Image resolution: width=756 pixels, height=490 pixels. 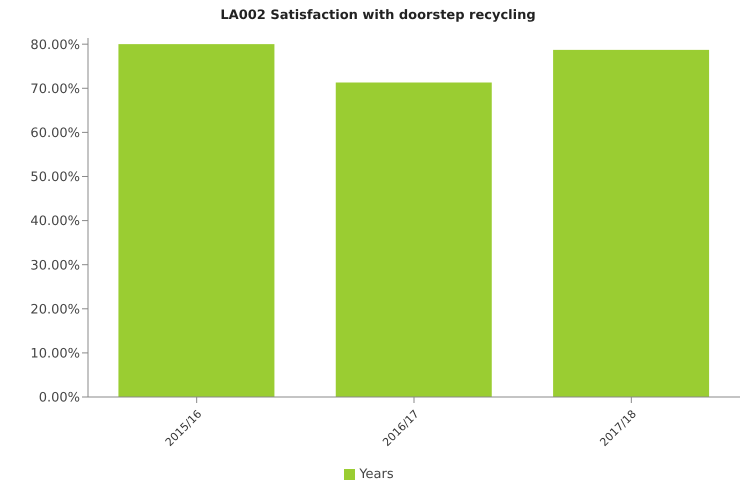 I want to click on y-tick-label: 40.00%, so click(x=55, y=222).